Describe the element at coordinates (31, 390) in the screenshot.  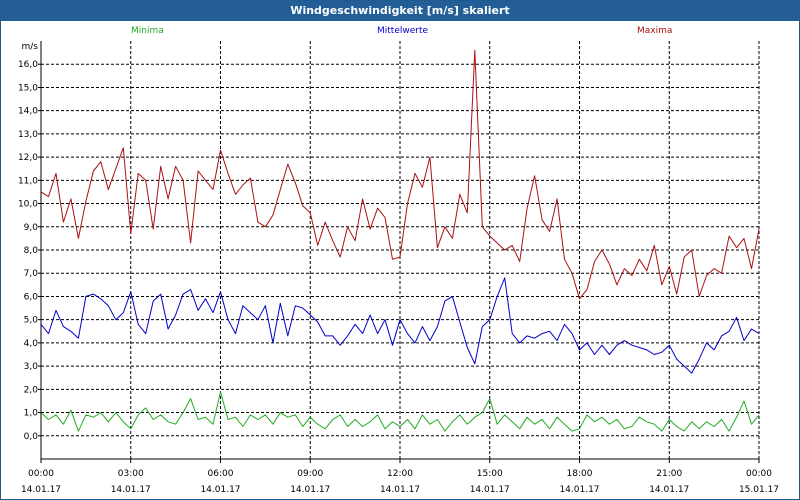
I see `y-tick-label: 2,0` at that location.